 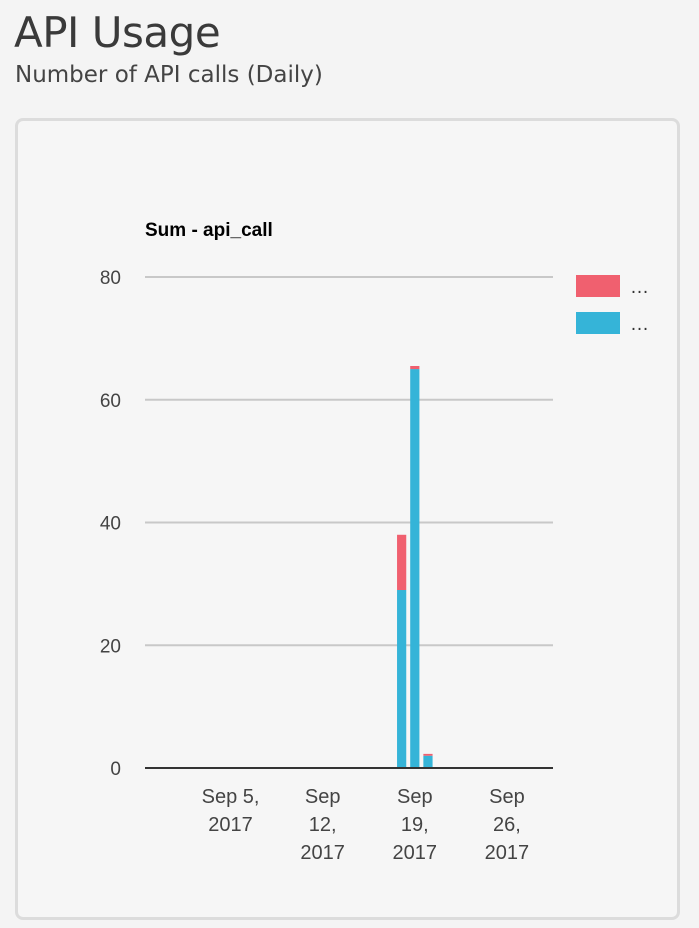 What do you see at coordinates (366, 825) in the screenshot?
I see `x-axis-ticks: Sep 5, 2017 Sep 12, 2017 Sep 19, 2017 Sep 26, 2017` at bounding box center [366, 825].